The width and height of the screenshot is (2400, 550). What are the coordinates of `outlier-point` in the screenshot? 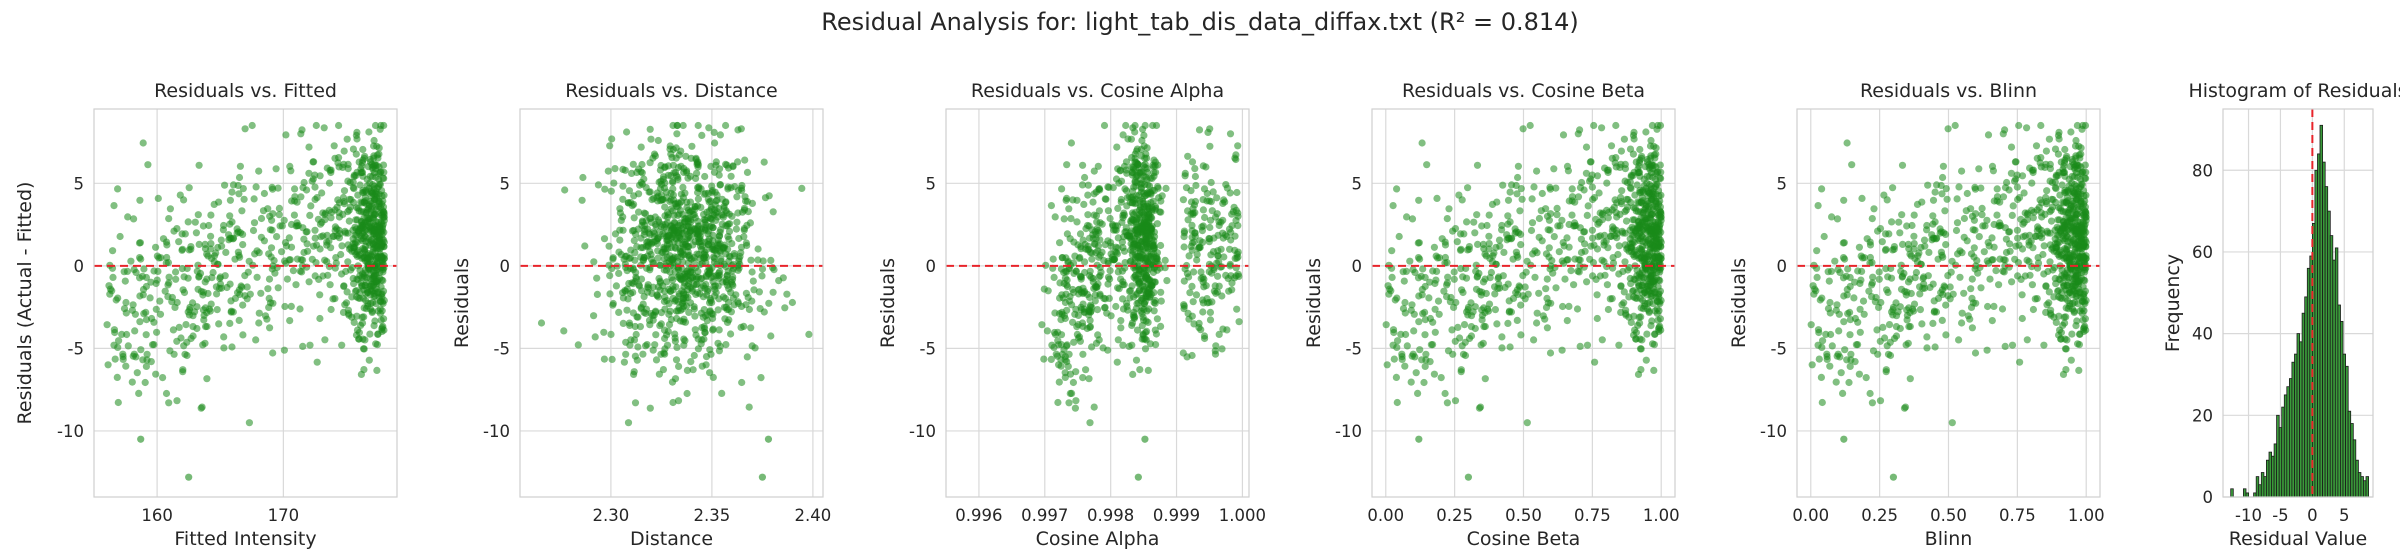 It's located at (1138, 477).